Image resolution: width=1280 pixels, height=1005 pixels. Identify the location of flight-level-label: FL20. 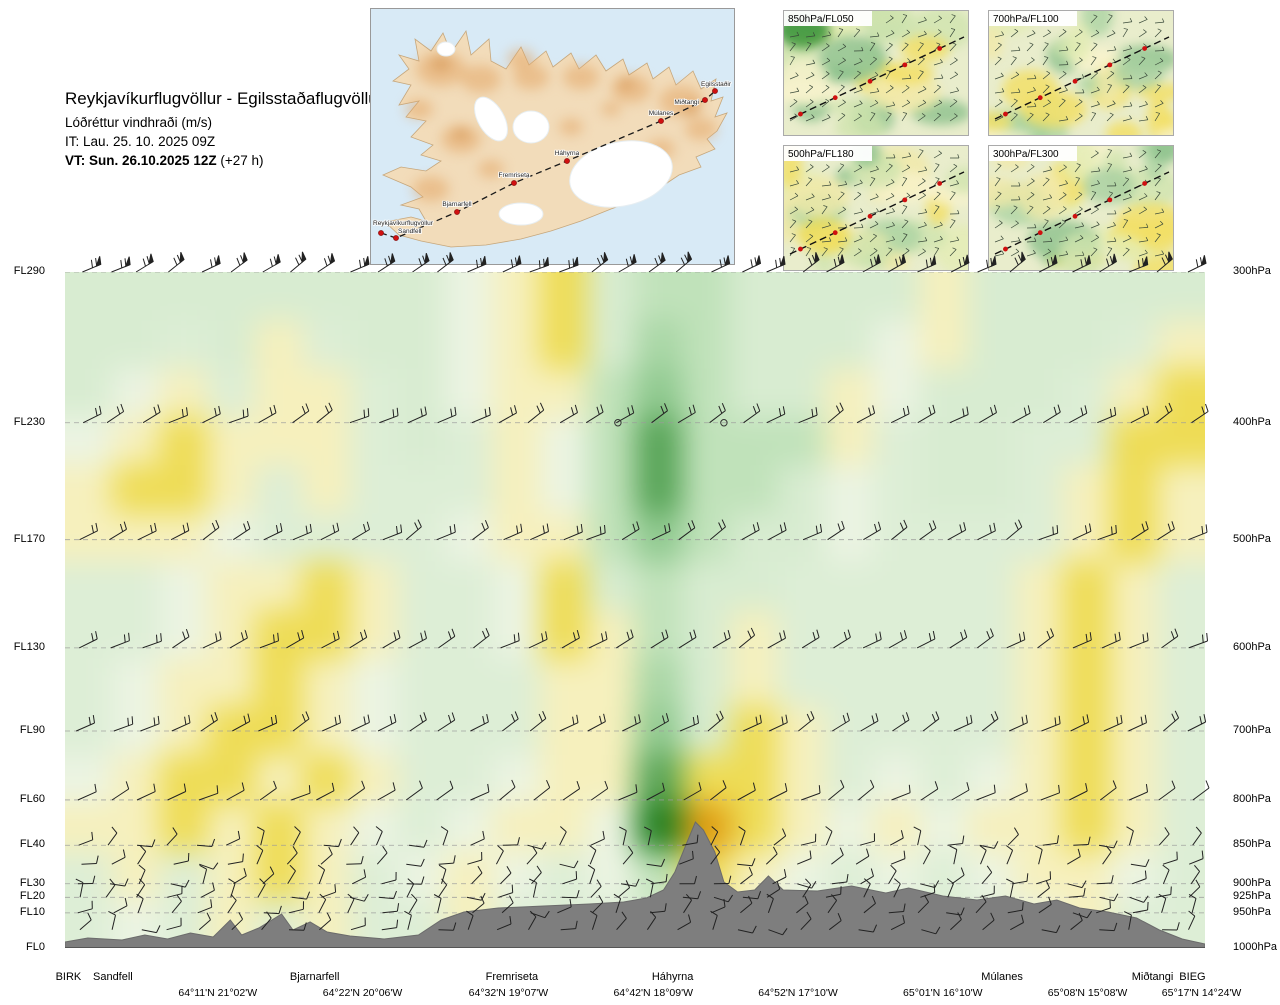
(32, 896).